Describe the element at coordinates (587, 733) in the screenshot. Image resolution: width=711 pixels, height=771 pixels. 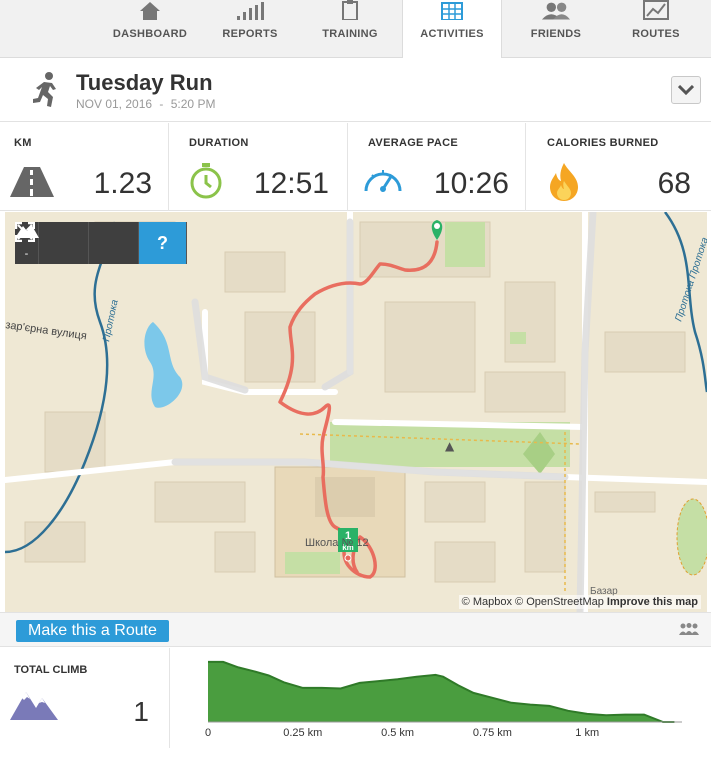
I see `x-tick-label: 1 km` at that location.